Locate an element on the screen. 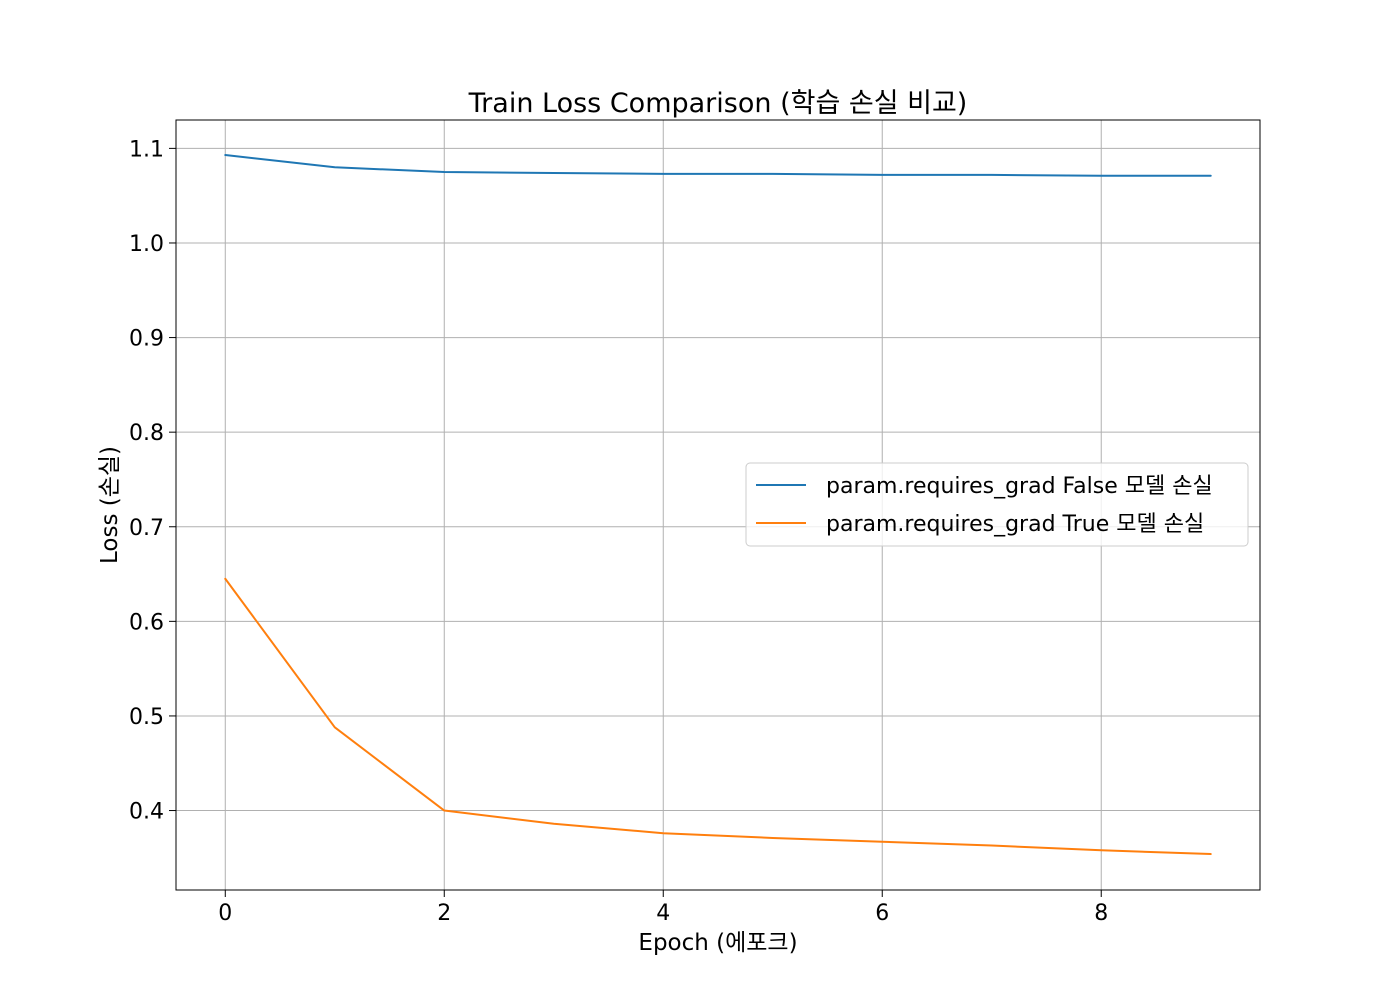 Image resolution: width=1400 pixels, height=1000 pixels. x-tick-label: 4 is located at coordinates (663, 913).